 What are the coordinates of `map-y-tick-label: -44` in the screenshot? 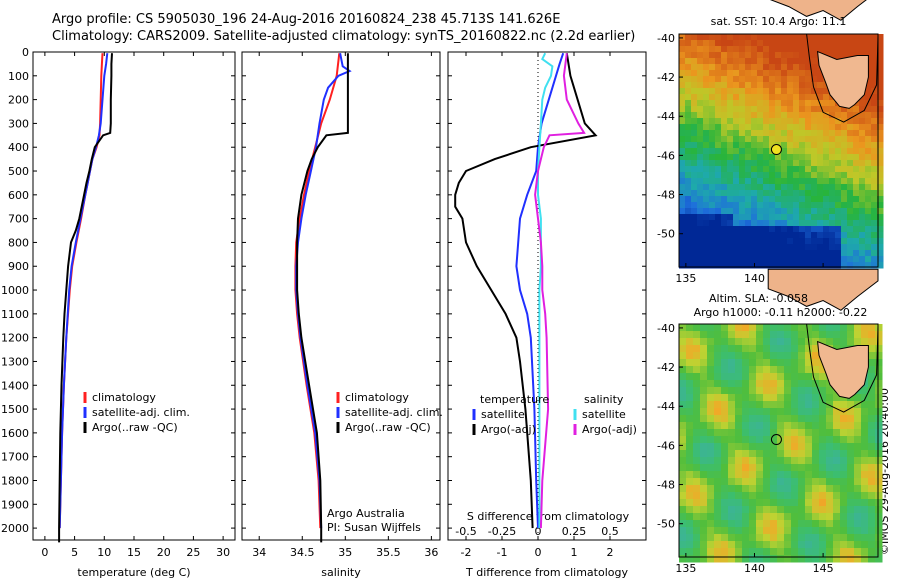 It's located at (666, 116).